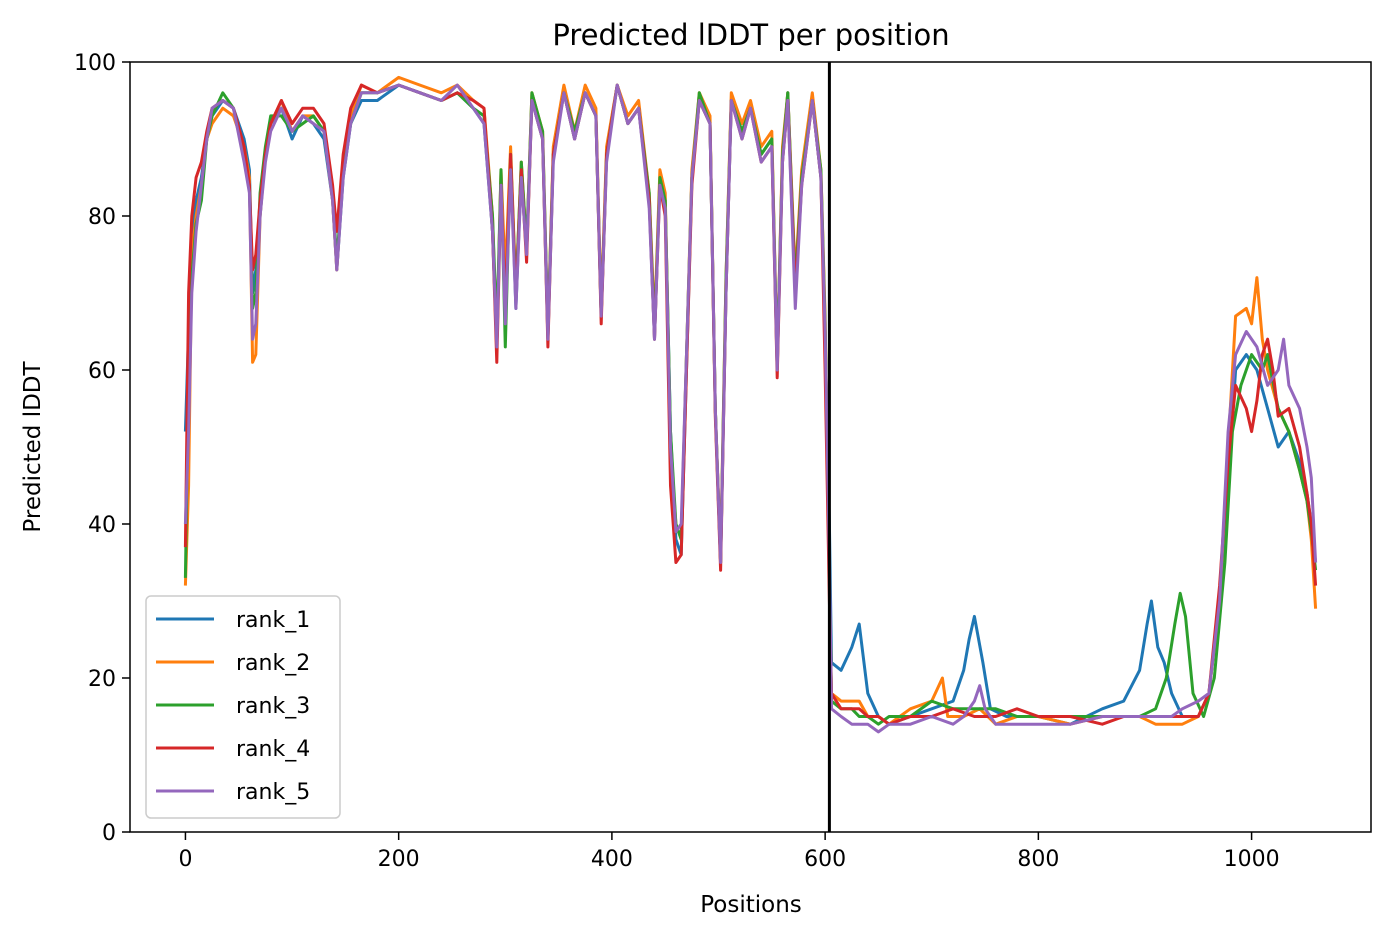  What do you see at coordinates (102, 525) in the screenshot?
I see `y-tick-label: 40` at bounding box center [102, 525].